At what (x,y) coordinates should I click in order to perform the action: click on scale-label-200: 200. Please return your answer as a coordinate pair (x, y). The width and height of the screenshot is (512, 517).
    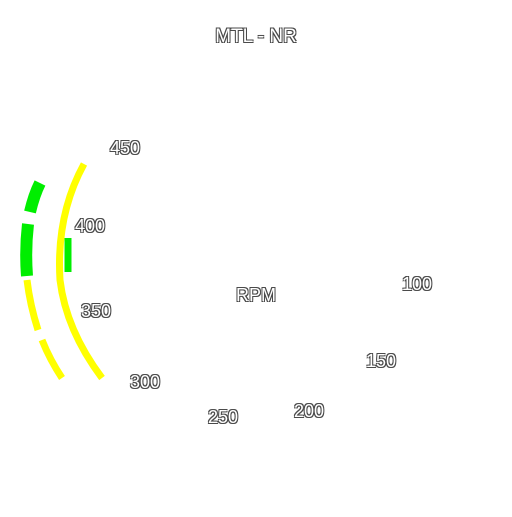
    Looking at the image, I should click on (309, 411).